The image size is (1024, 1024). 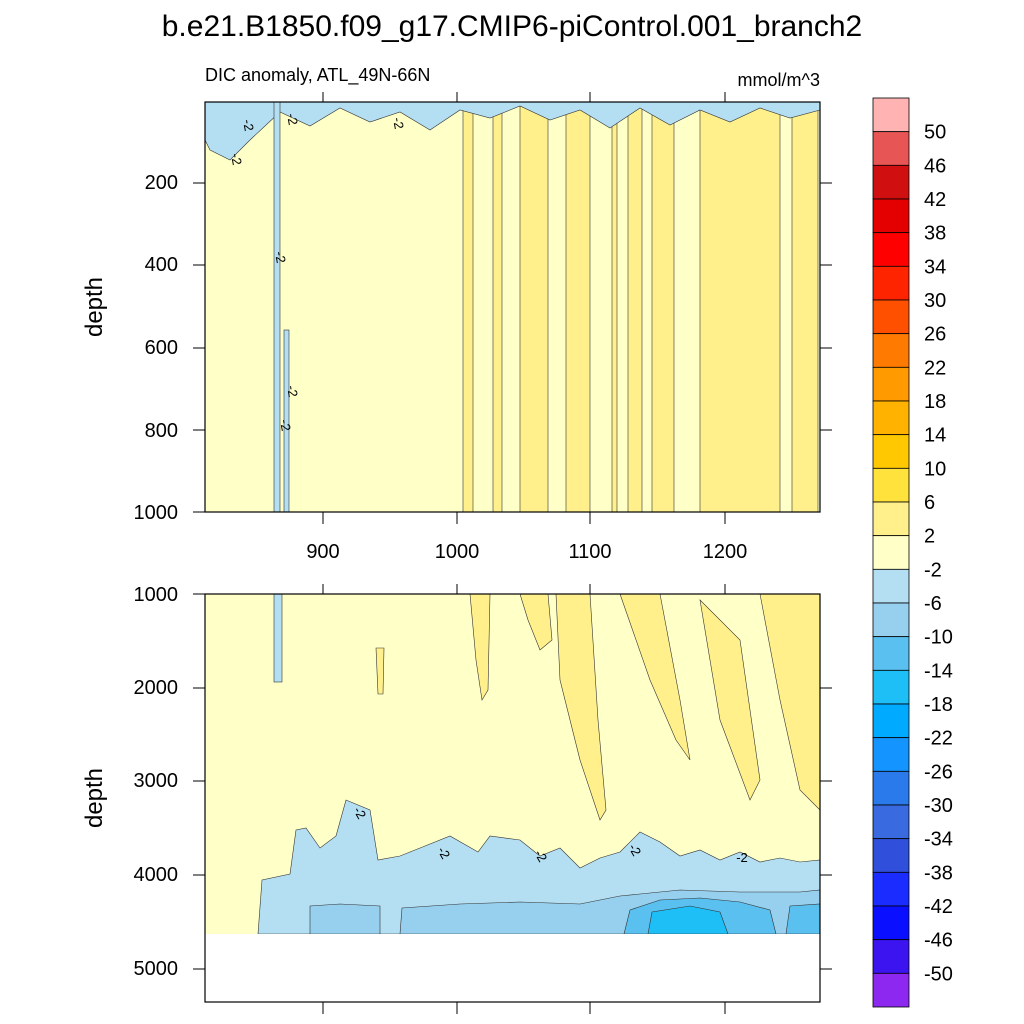 I want to click on colorbar-label: 42, so click(x=935, y=200).